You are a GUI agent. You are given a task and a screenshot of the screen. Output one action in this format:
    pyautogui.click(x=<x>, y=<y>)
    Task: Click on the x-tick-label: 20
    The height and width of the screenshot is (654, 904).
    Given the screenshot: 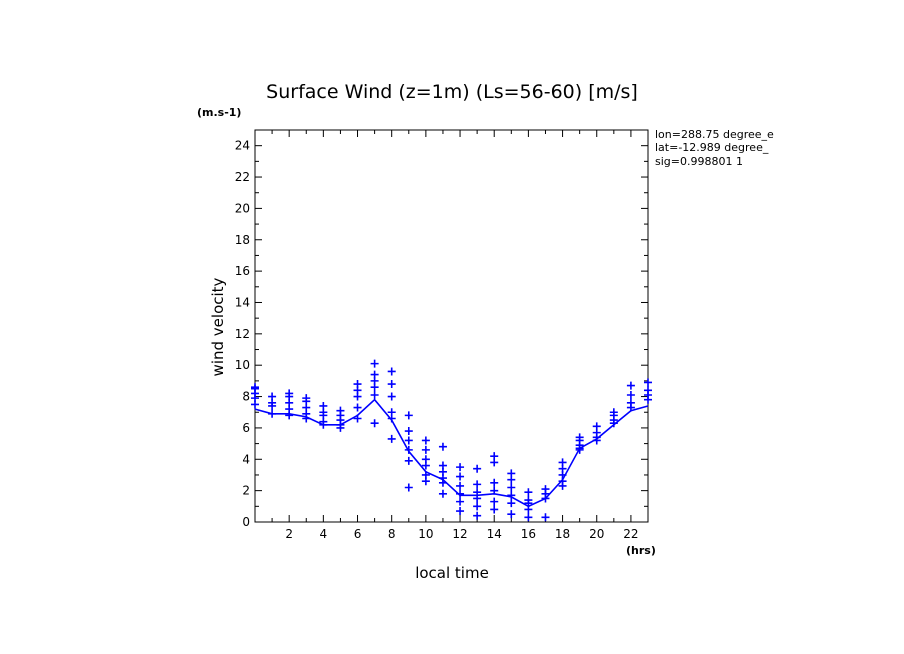 What is the action you would take?
    pyautogui.click(x=596, y=534)
    